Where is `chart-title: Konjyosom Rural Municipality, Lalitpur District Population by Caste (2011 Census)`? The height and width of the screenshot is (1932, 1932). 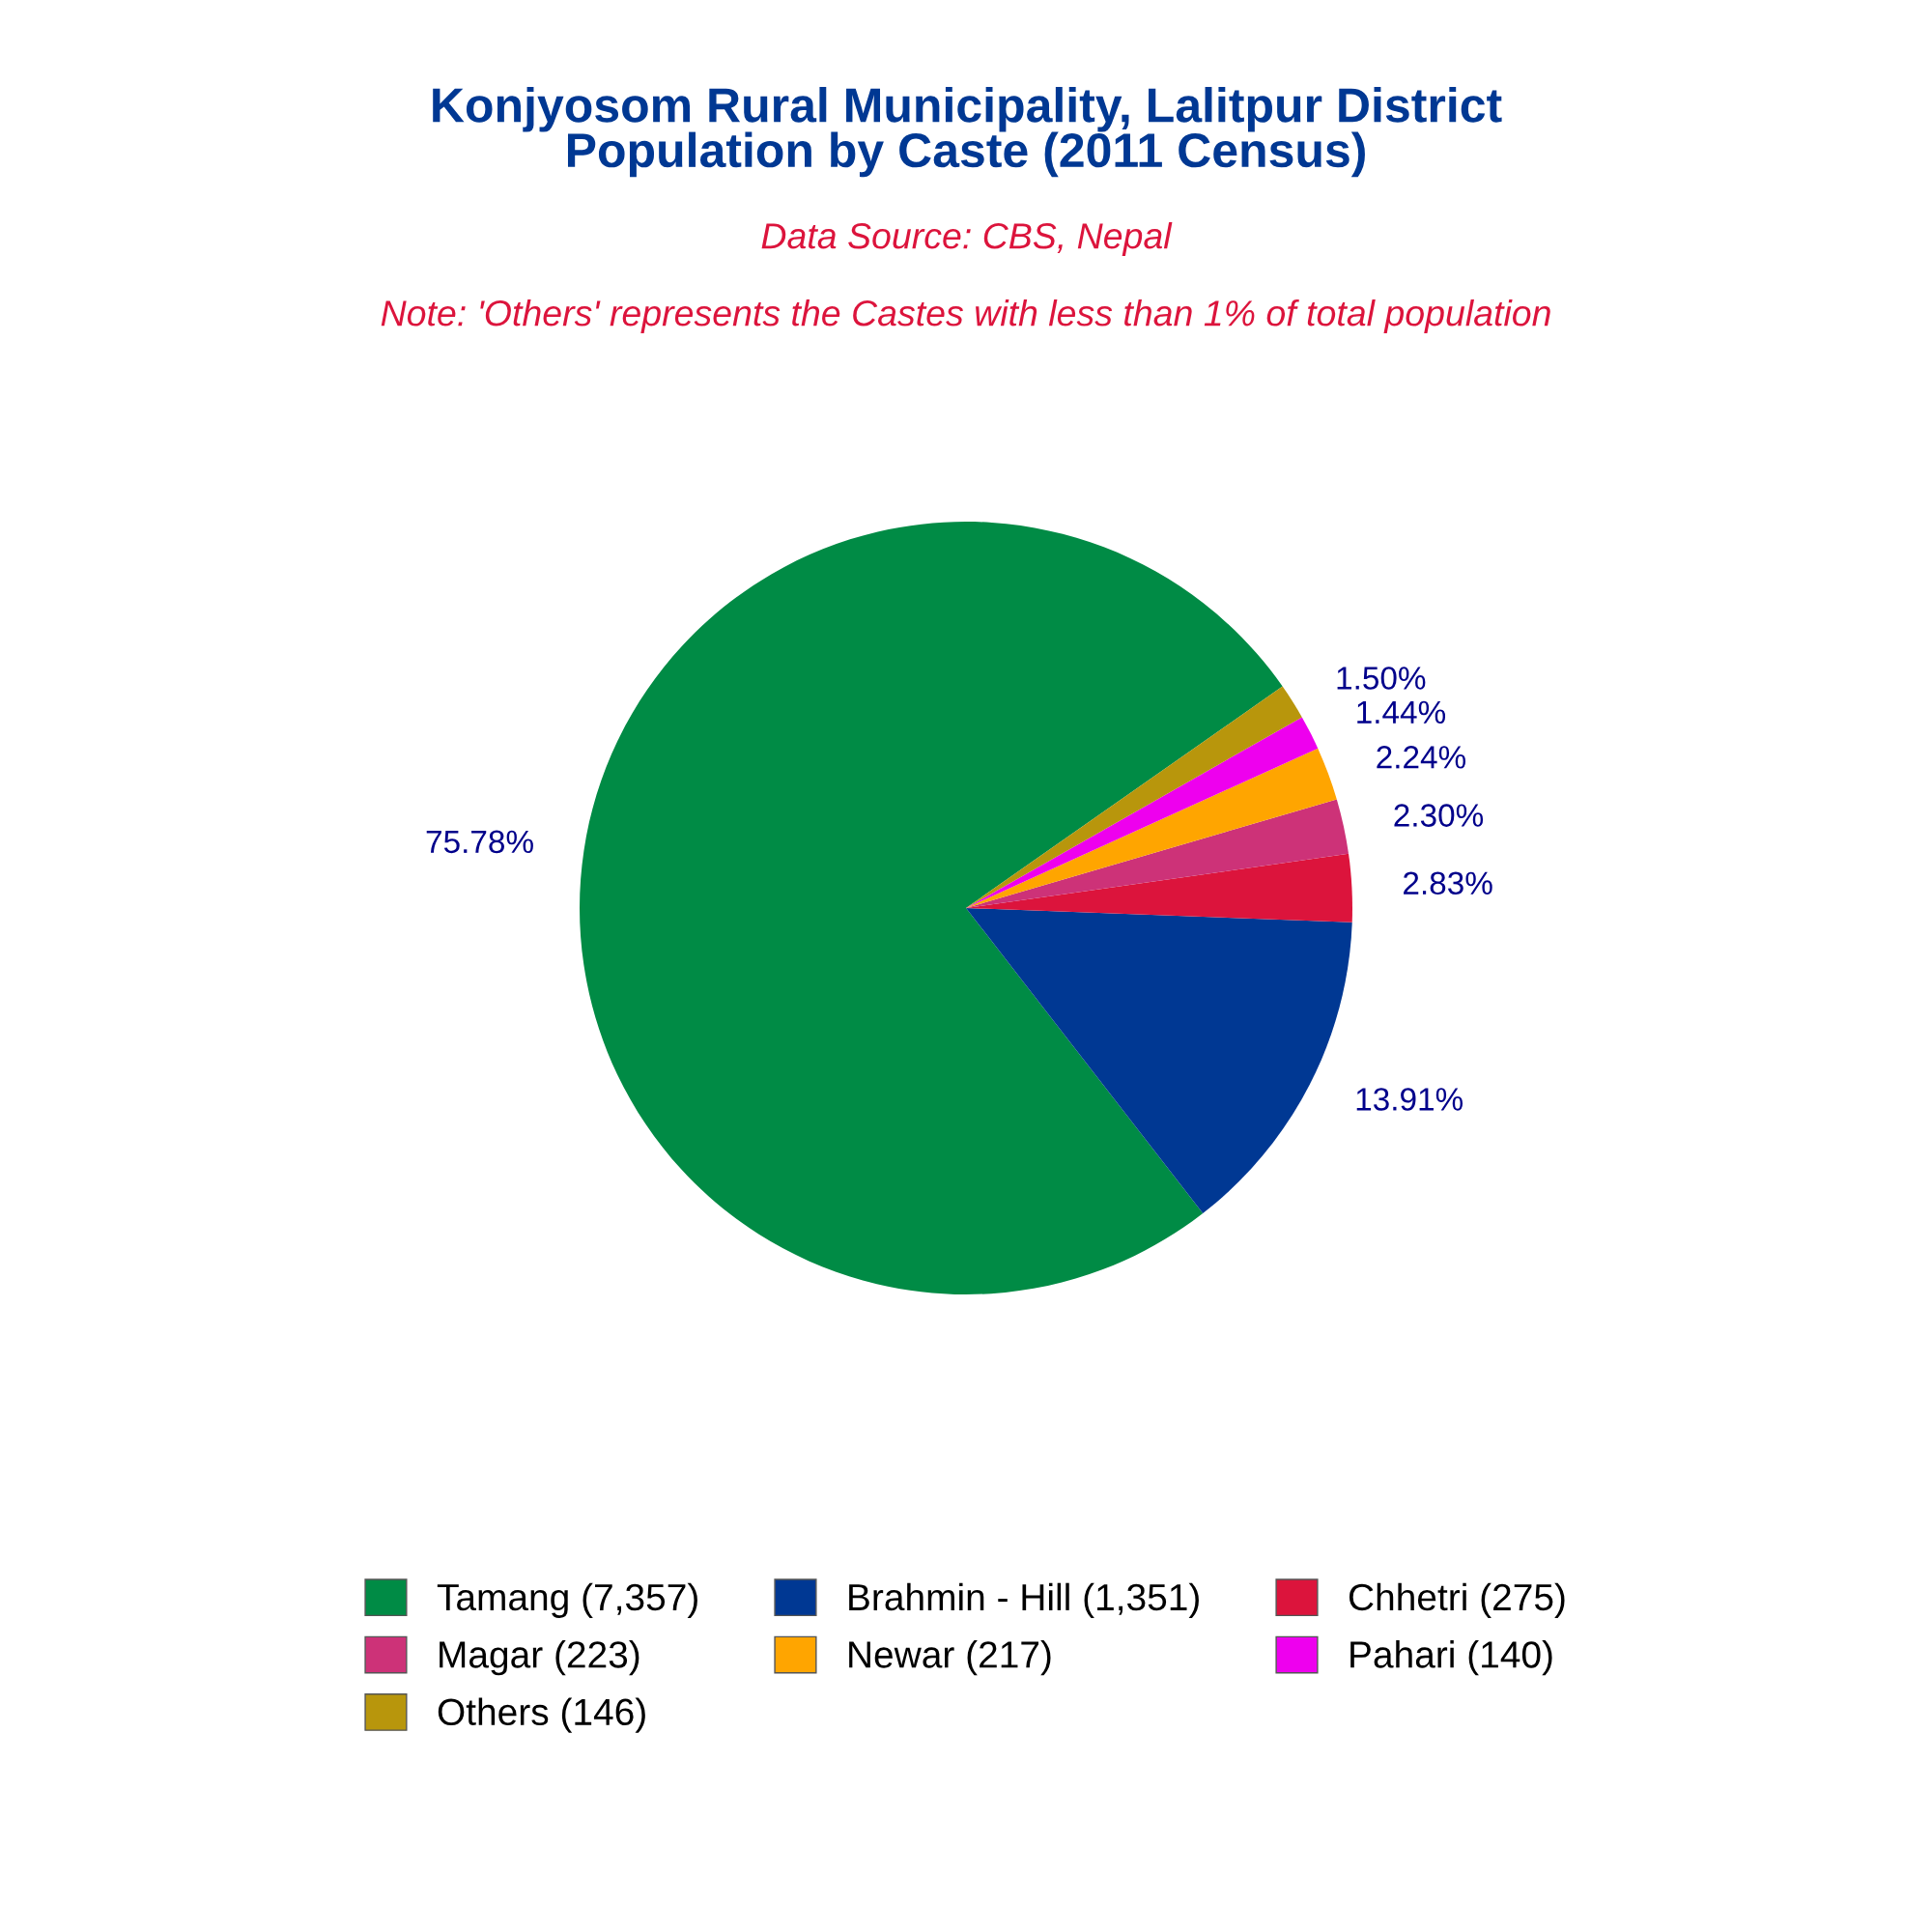
chart-title: Konjyosom Rural Municipality, Lalitpur District Population by Caste (2011 Census) is located at coordinates (967, 132).